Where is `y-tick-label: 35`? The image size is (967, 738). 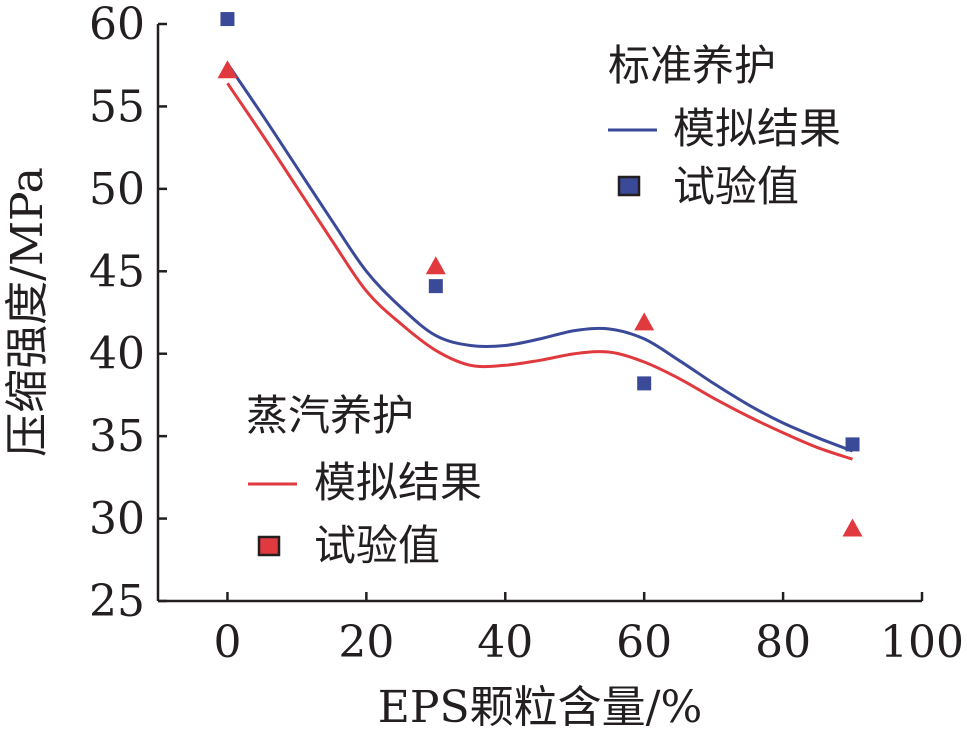 y-tick-label: 35 is located at coordinates (117, 436).